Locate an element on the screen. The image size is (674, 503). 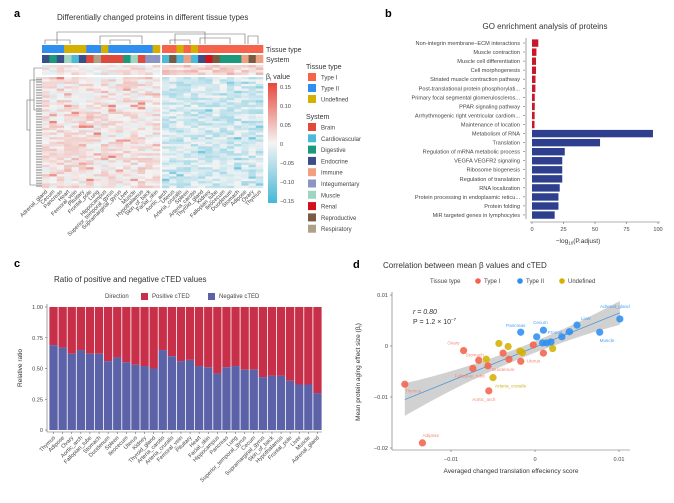
colorbar-tick: 0.10 is located at coordinates (285, 107).